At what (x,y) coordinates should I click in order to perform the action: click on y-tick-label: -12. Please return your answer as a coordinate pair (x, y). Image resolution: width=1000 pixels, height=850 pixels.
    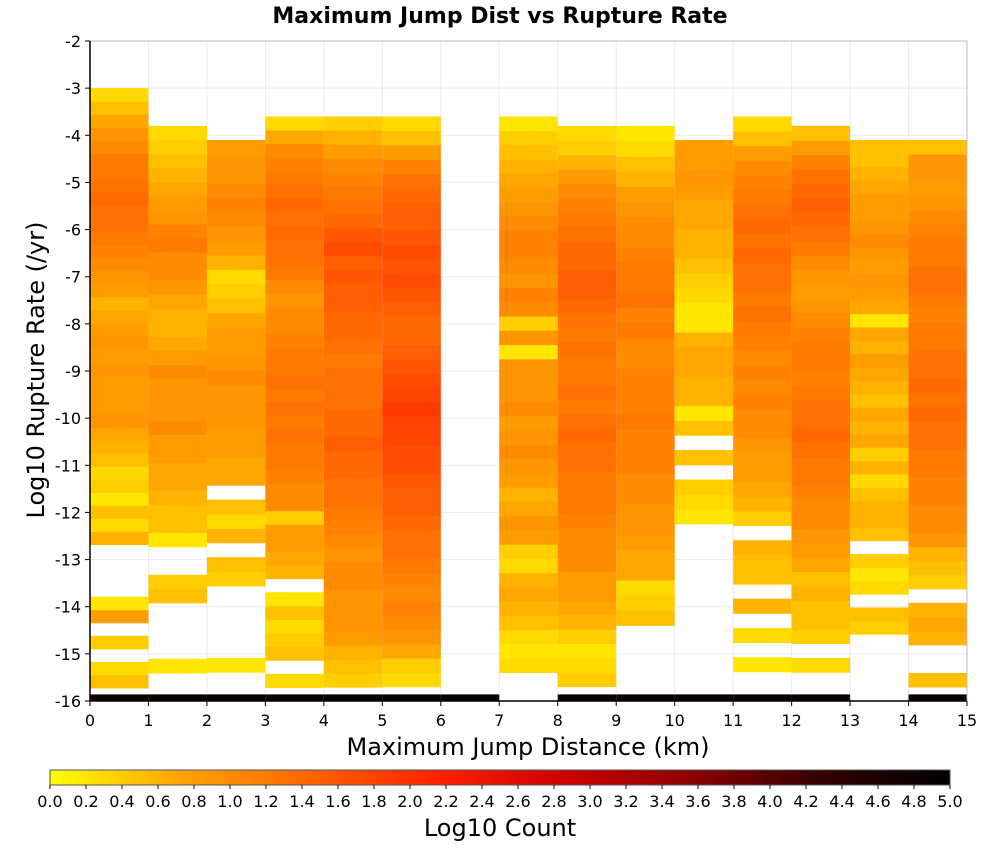
    Looking at the image, I should click on (68, 512).